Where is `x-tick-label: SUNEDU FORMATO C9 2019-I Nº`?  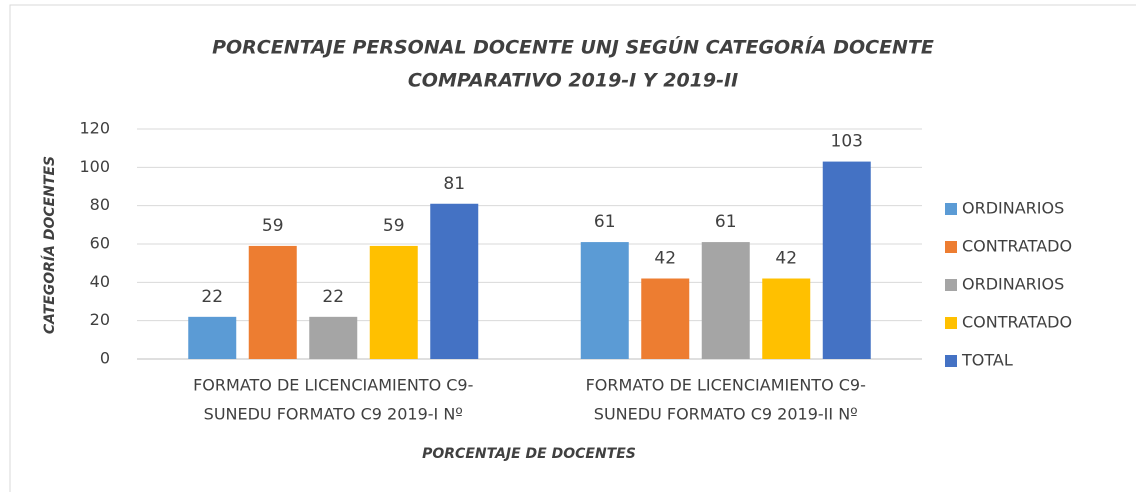
x-tick-label: SUNEDU FORMATO C9 2019-I Nº is located at coordinates (333, 414).